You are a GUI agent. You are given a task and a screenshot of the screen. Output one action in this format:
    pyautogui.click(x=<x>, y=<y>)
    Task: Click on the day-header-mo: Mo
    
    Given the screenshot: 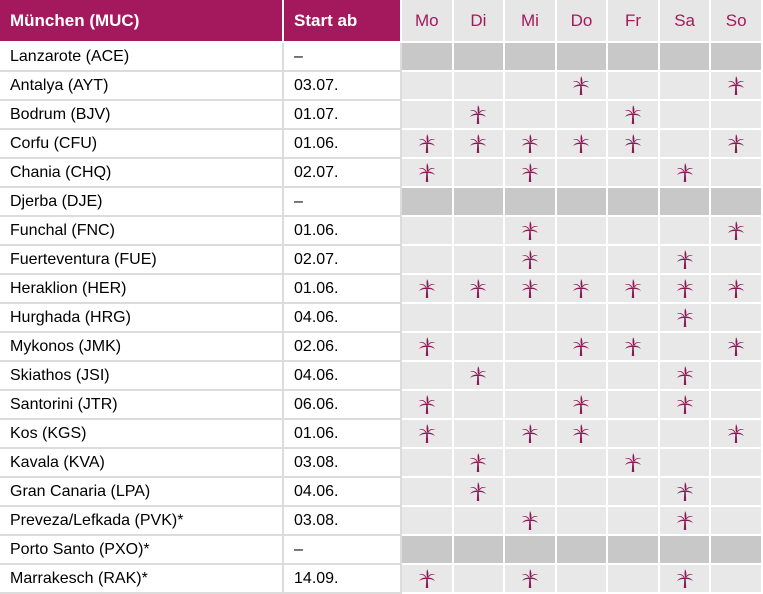 What is the action you would take?
    pyautogui.click(x=428, y=21)
    